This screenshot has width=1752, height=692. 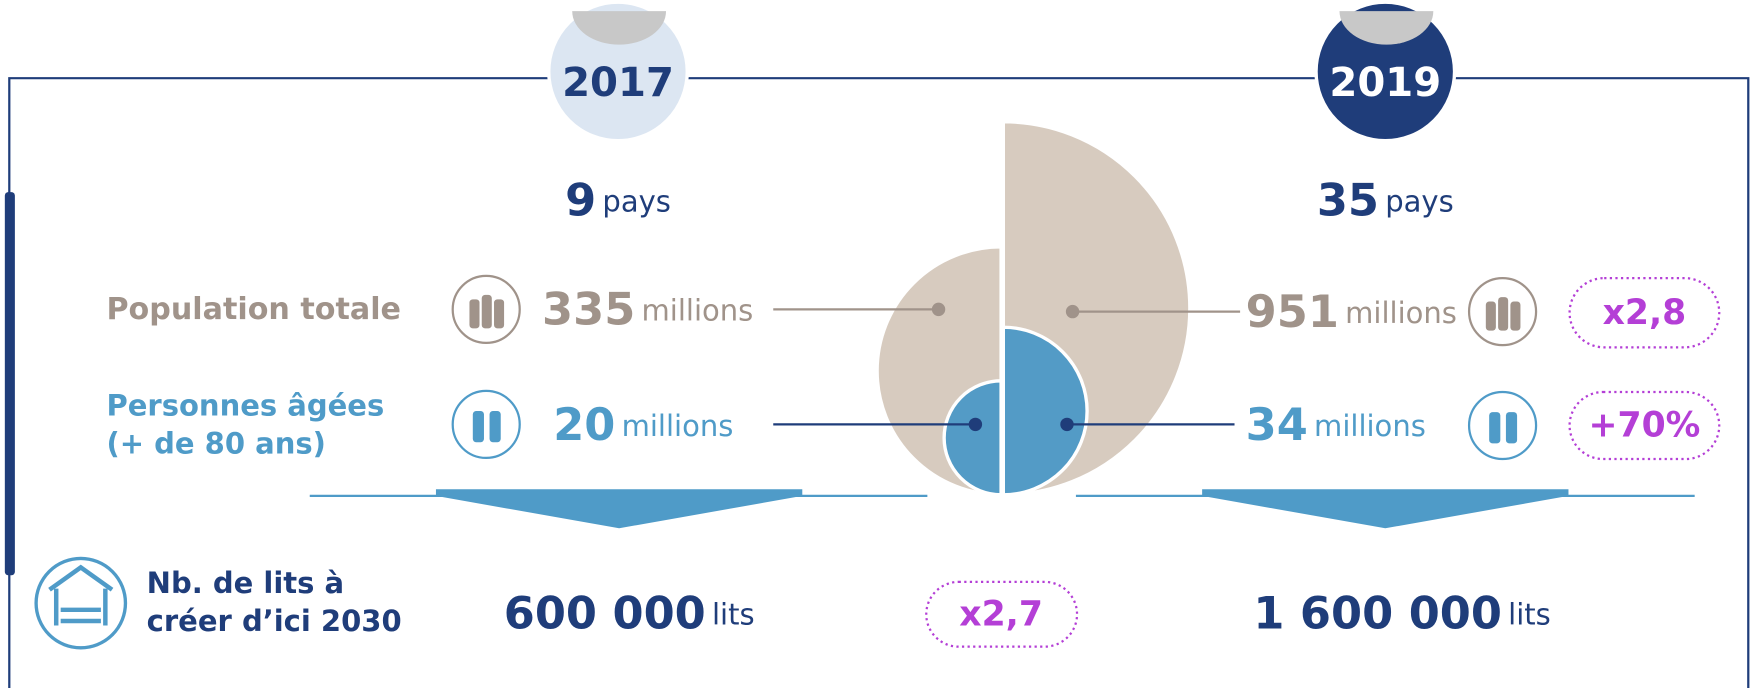 What do you see at coordinates (995, 427) in the screenshot?
I see `elderly-glyphs` at bounding box center [995, 427].